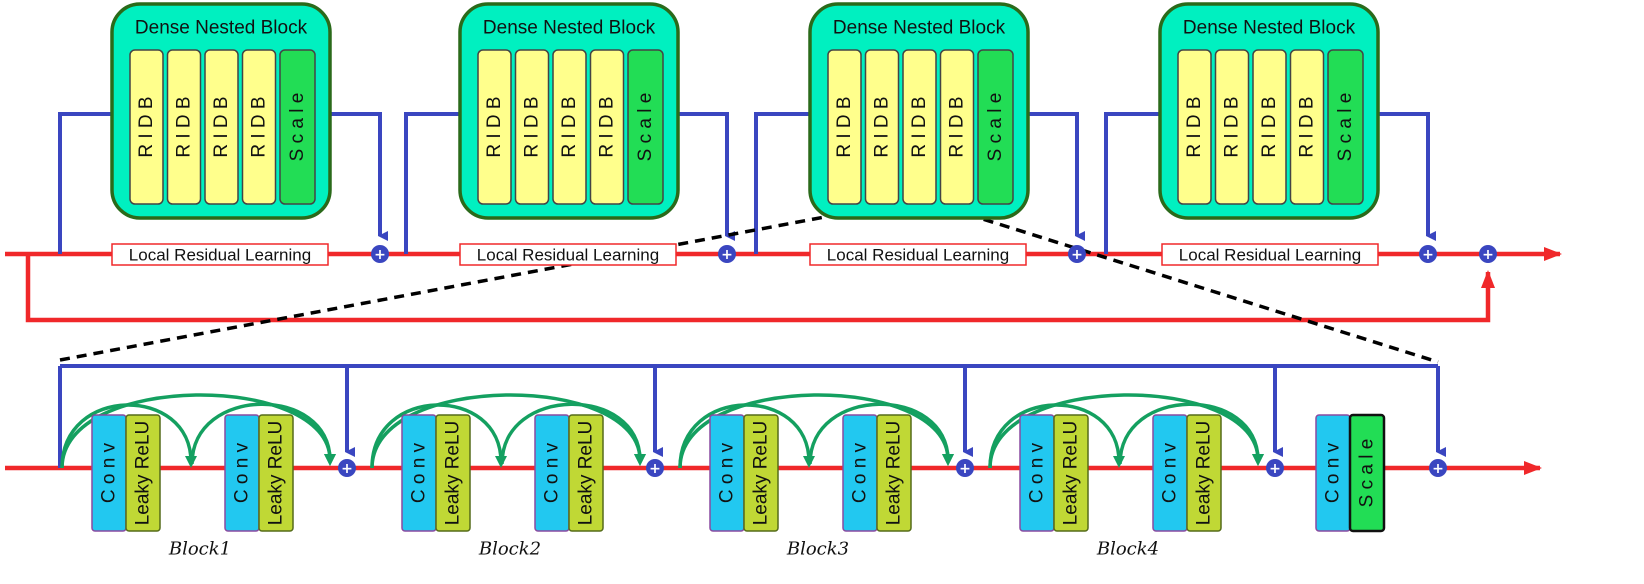 The height and width of the screenshot is (584, 1644). I want to click on scale-layer, so click(1367, 473).